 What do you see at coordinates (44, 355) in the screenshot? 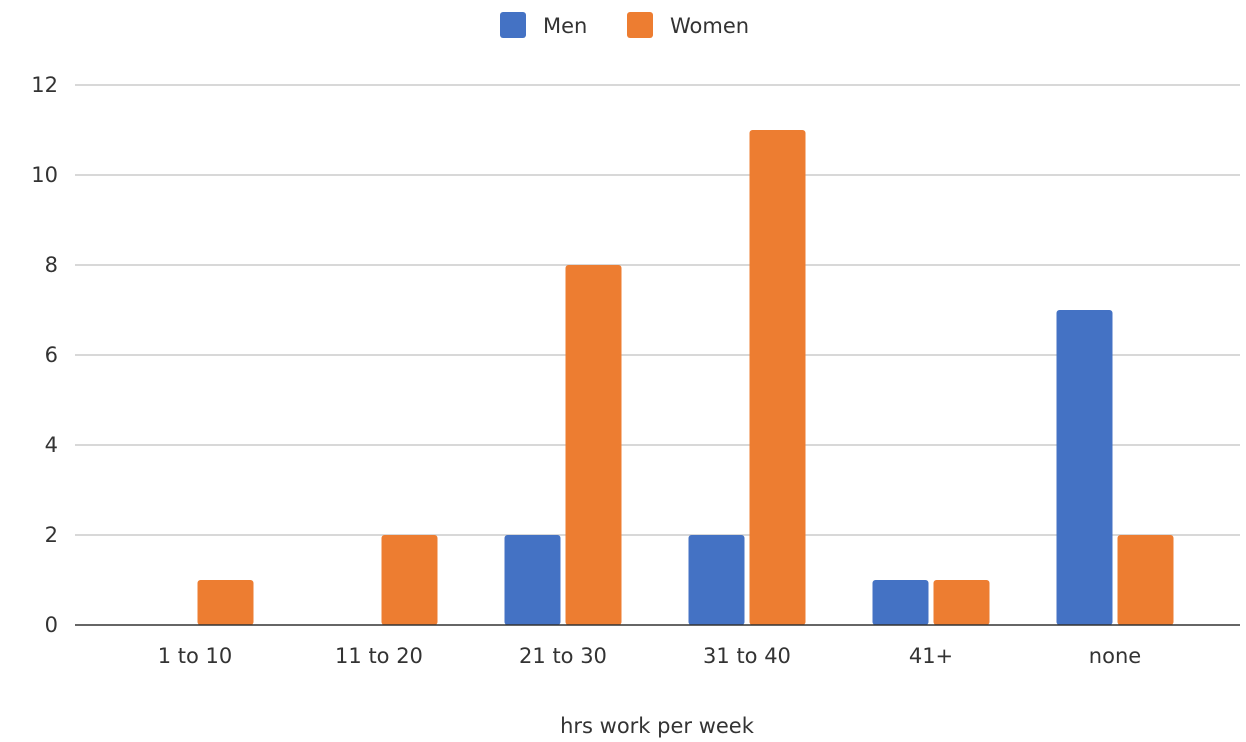
I see `y-axis-tick-labels: 0 2 4 6 8 10 12` at bounding box center [44, 355].